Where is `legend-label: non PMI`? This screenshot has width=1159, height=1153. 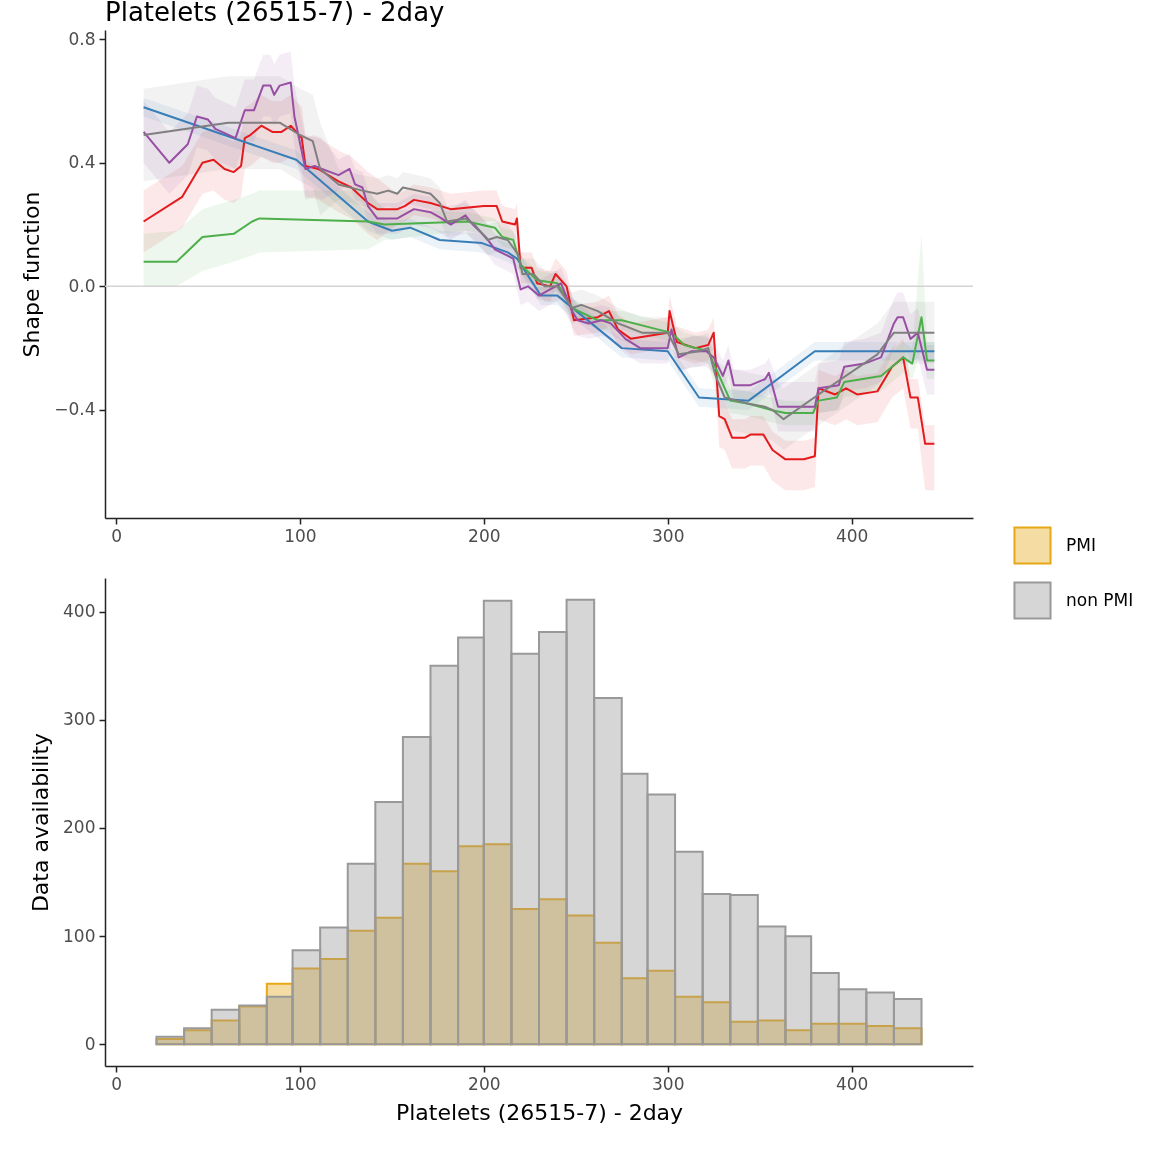 legend-label: non PMI is located at coordinates (1100, 599).